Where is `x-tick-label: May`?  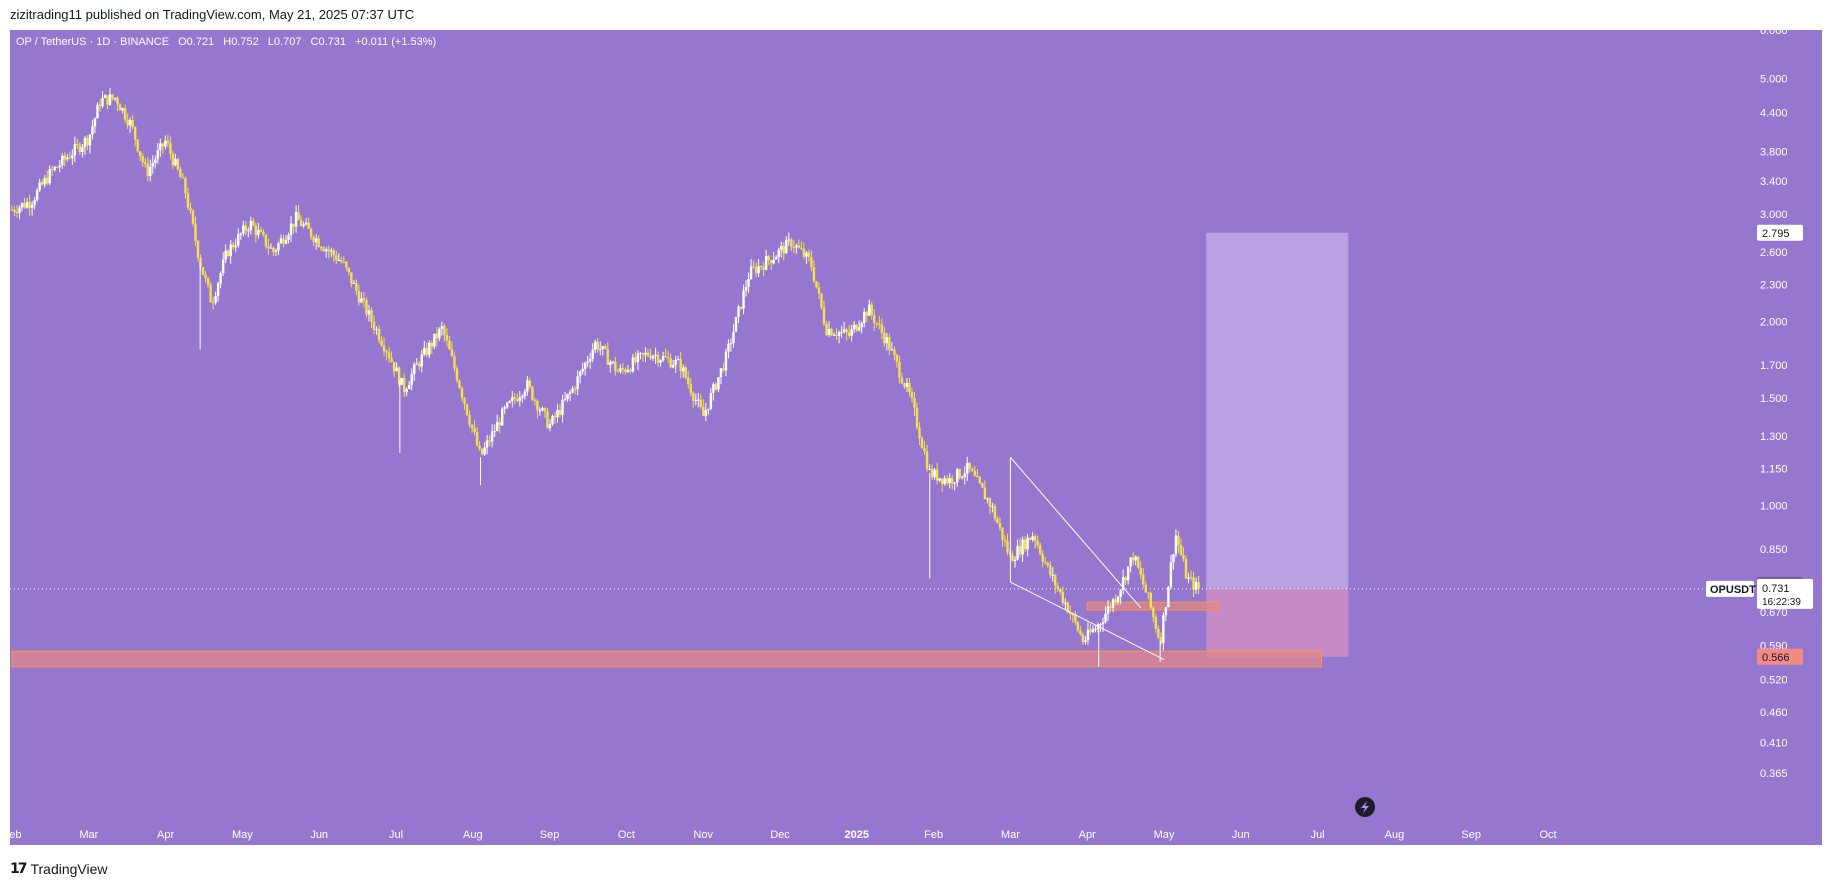 x-tick-label: May is located at coordinates (1164, 835).